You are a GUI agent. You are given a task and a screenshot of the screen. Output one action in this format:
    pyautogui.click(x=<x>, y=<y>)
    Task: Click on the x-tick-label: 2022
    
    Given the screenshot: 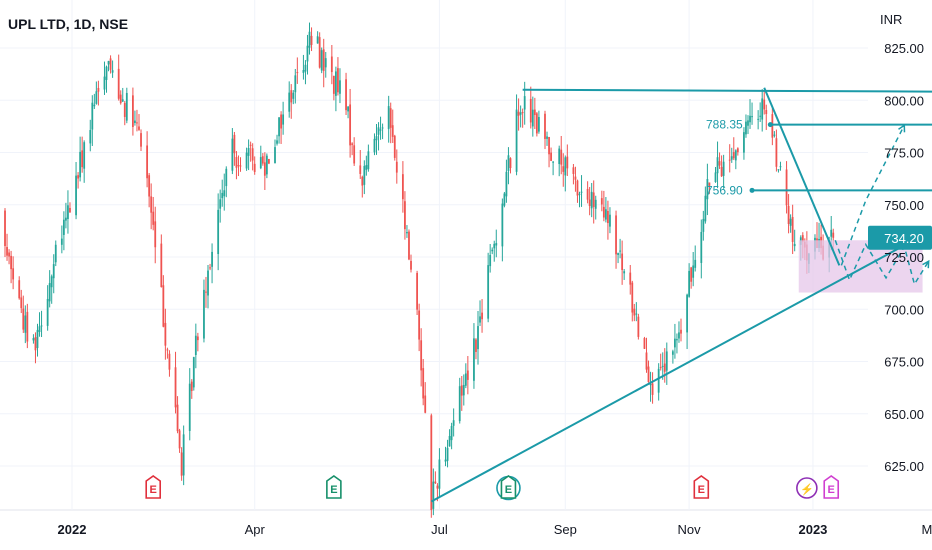 What is the action you would take?
    pyautogui.click(x=72, y=529)
    